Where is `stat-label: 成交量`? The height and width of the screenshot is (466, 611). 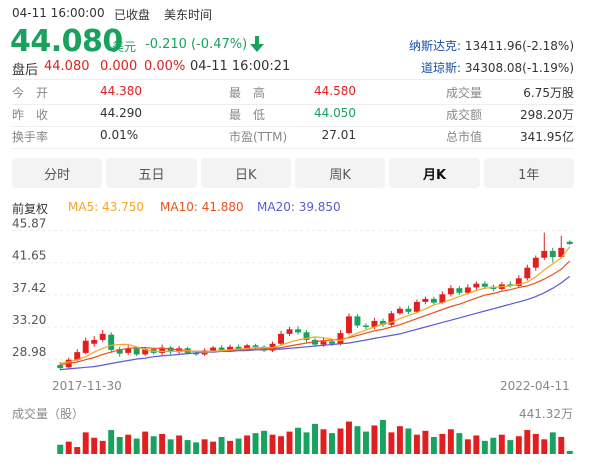
stat-label: 成交量 is located at coordinates (464, 93).